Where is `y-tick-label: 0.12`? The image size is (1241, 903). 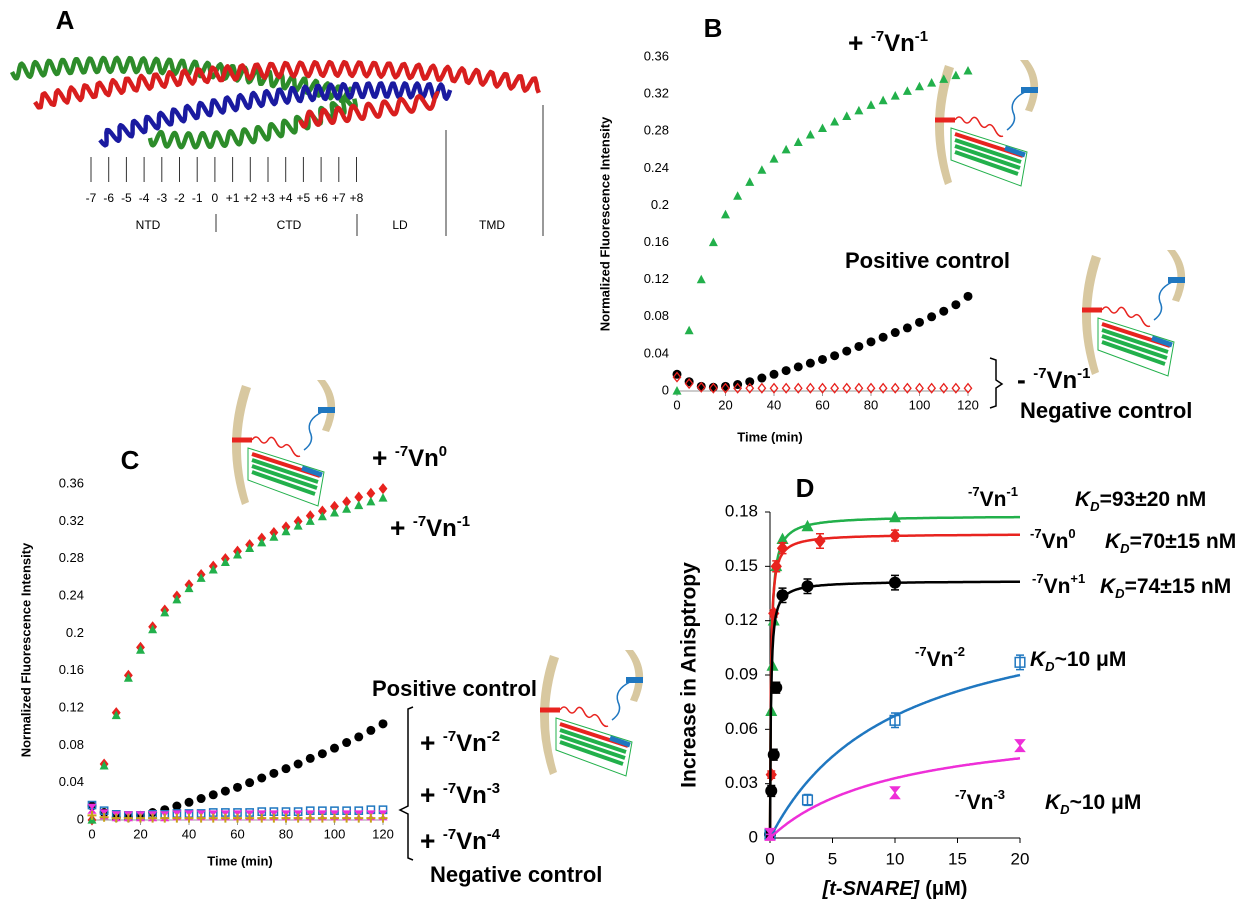 y-tick-label: 0.12 is located at coordinates (71, 706).